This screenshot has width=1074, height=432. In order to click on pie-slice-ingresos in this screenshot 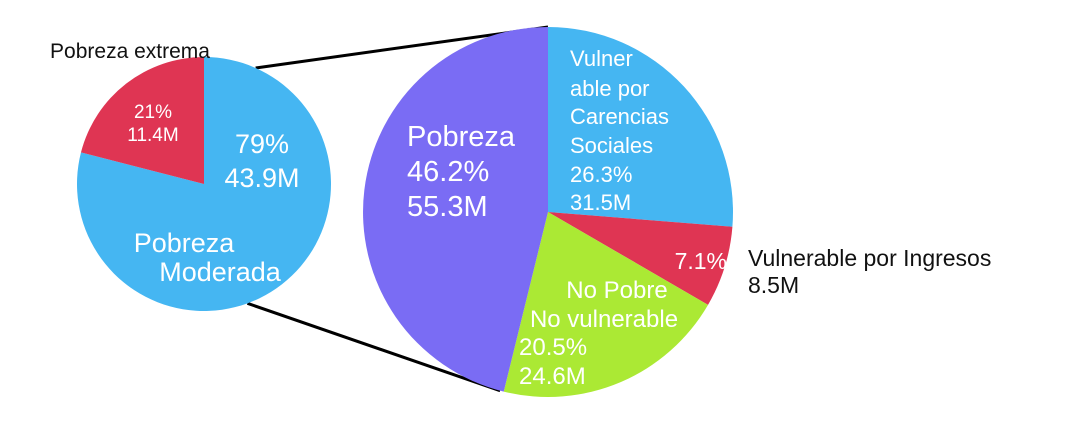, I will do `click(640, 258)`.